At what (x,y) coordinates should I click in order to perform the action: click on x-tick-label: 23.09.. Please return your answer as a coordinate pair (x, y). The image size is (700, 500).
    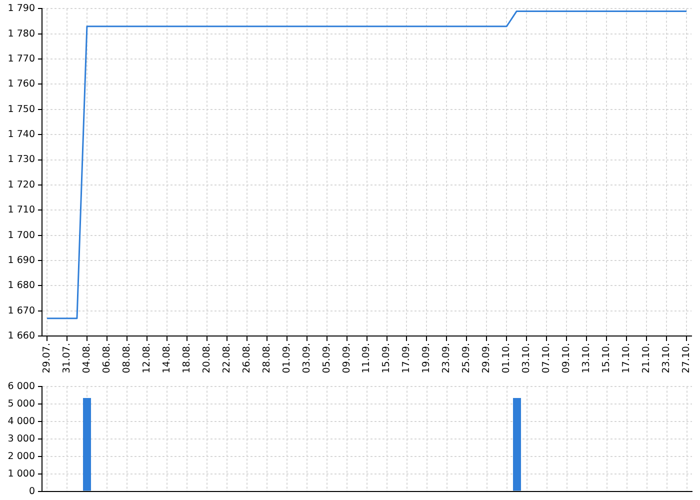
    Looking at the image, I should click on (446, 358).